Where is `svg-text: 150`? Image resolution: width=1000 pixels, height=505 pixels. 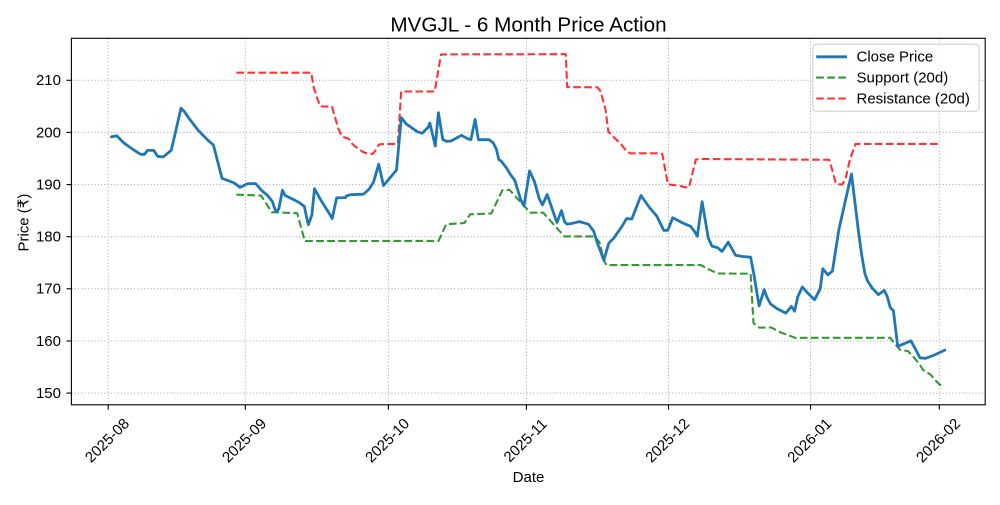 svg-text: 150 is located at coordinates (48, 393).